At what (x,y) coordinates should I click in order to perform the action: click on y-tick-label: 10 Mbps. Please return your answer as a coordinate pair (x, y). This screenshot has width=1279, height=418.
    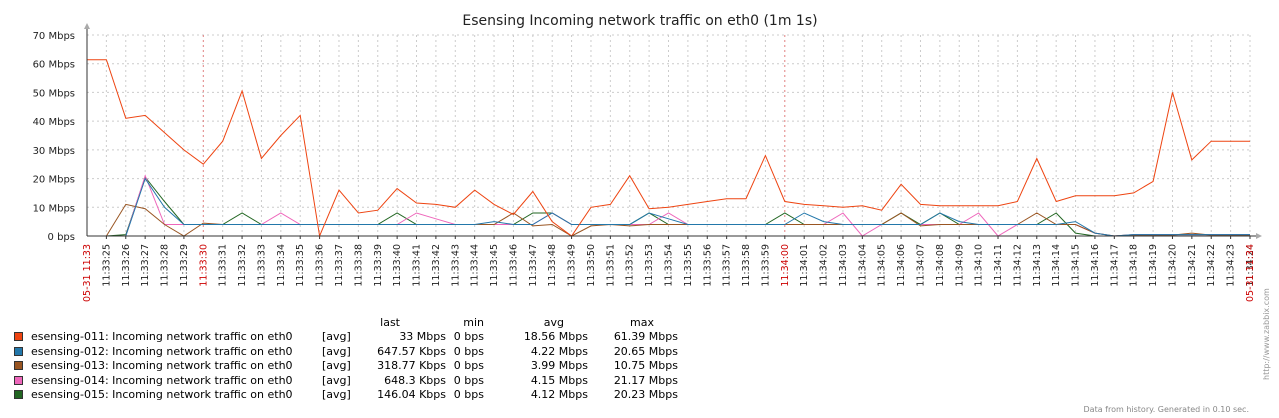
    Looking at the image, I should click on (54, 208).